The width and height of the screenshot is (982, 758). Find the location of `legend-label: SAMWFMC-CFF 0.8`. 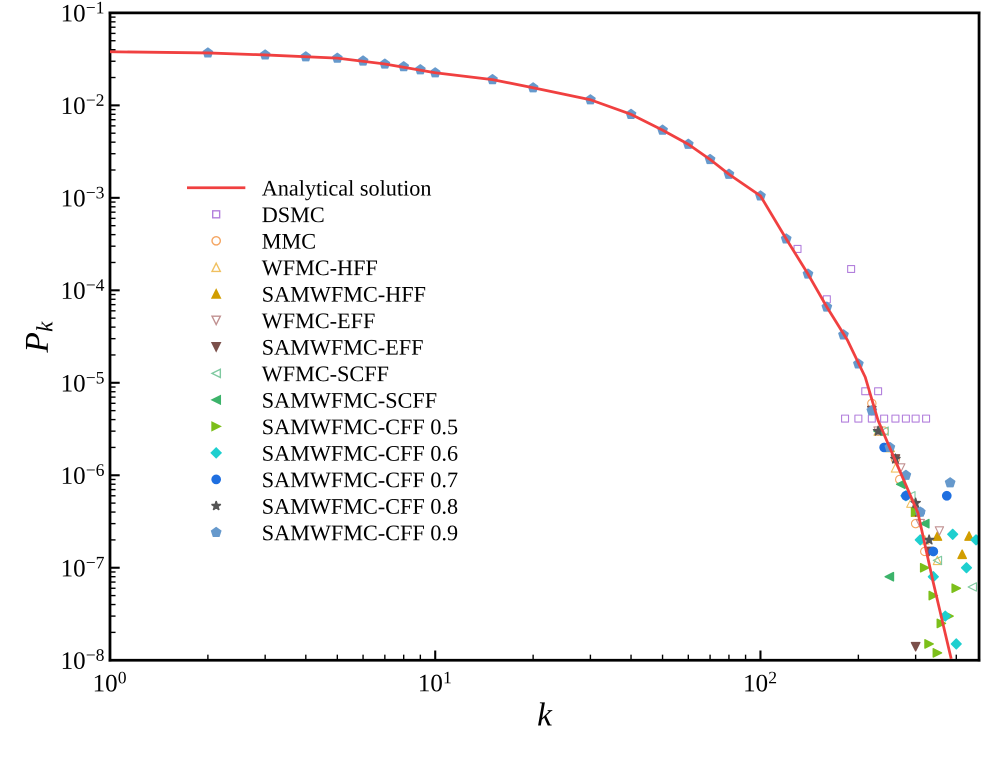

legend-label: SAMWFMC-CFF 0.8 is located at coordinates (360, 506).